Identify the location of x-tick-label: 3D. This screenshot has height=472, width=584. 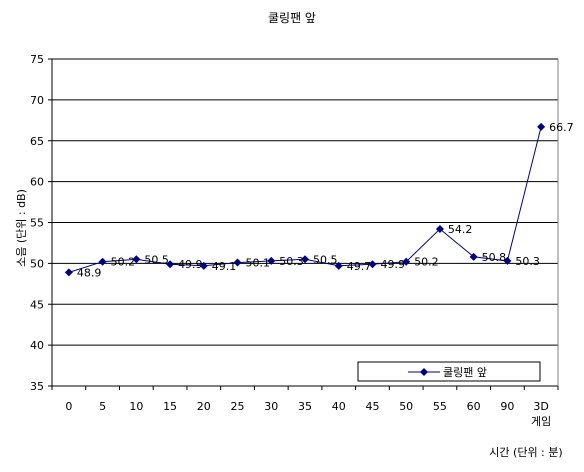
(540, 406).